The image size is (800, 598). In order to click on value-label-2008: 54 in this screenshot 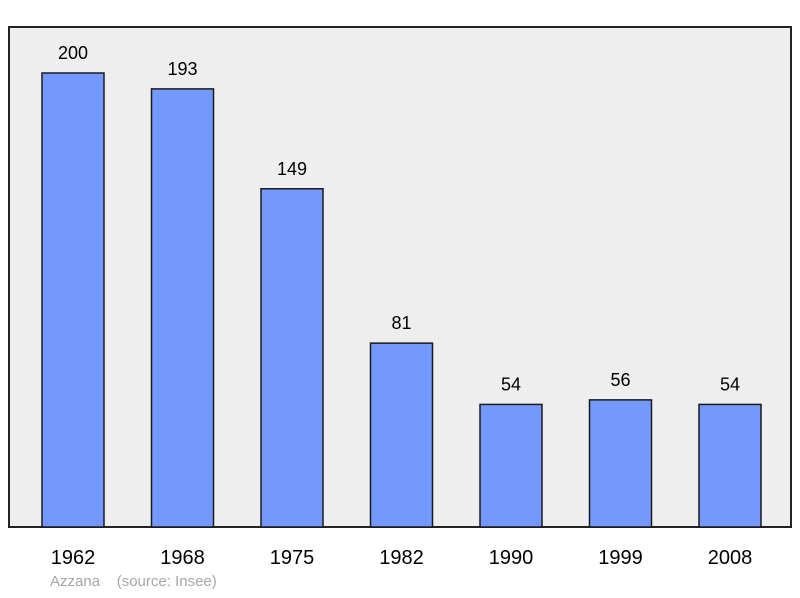, I will do `click(730, 384)`.